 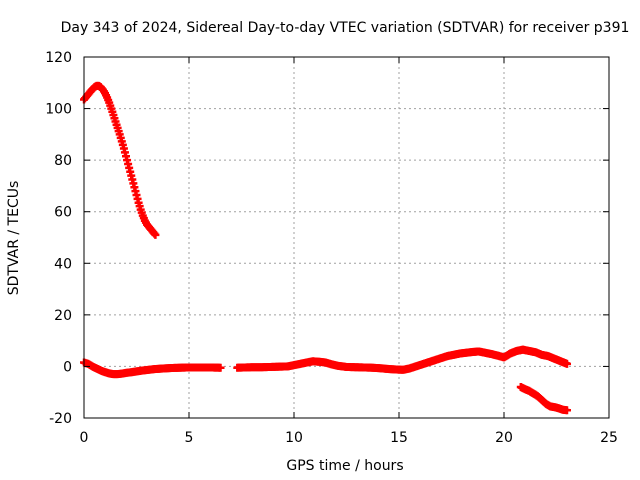 I want to click on y-tick-label: 0, so click(x=67, y=367).